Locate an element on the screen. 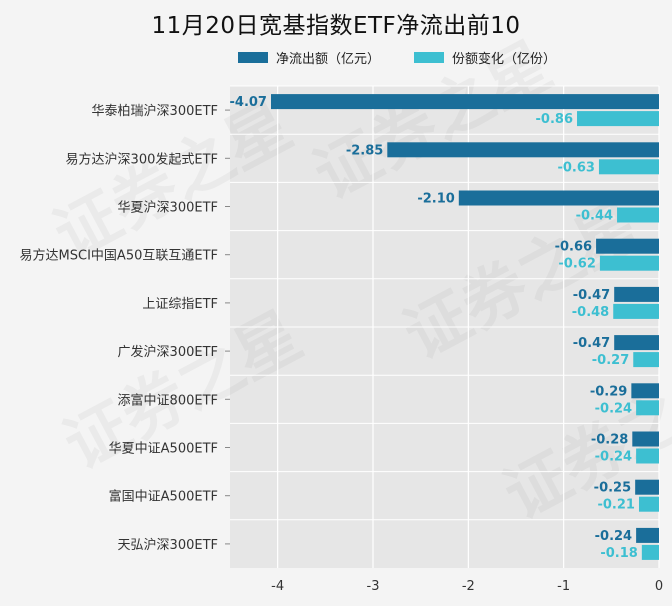 The image size is (672, 606). legend-item-share-change: 份额变化（亿份） is located at coordinates (485, 57).